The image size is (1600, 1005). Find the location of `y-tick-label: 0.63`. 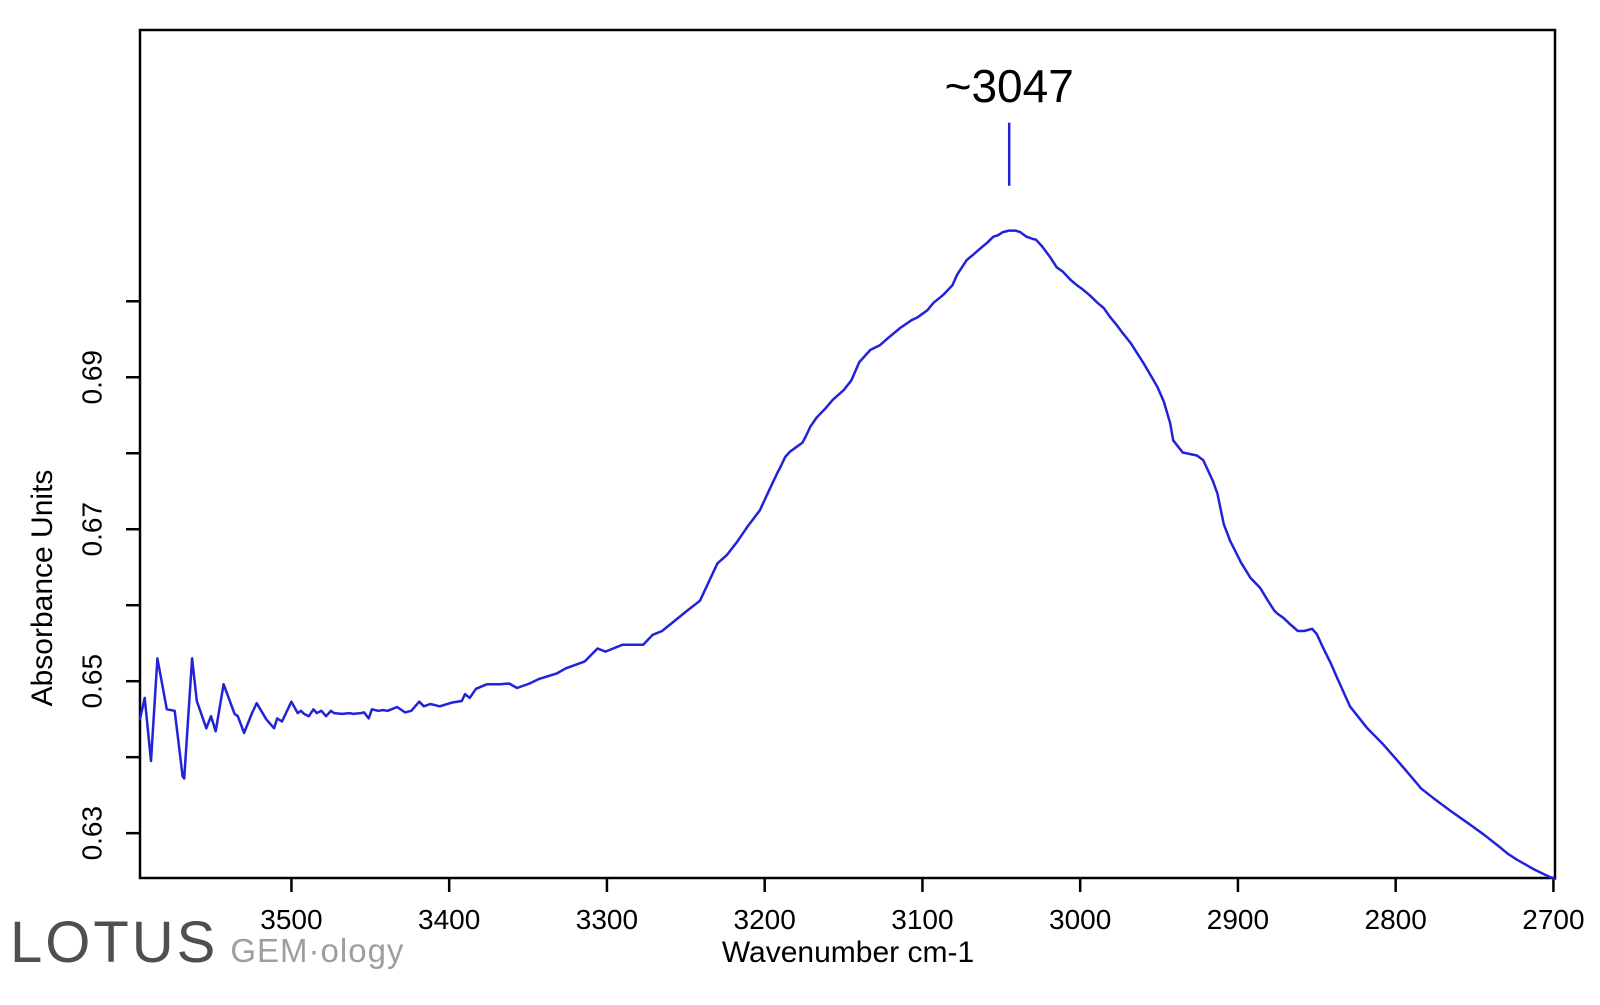

y-tick-label: 0.63 is located at coordinates (92, 833).